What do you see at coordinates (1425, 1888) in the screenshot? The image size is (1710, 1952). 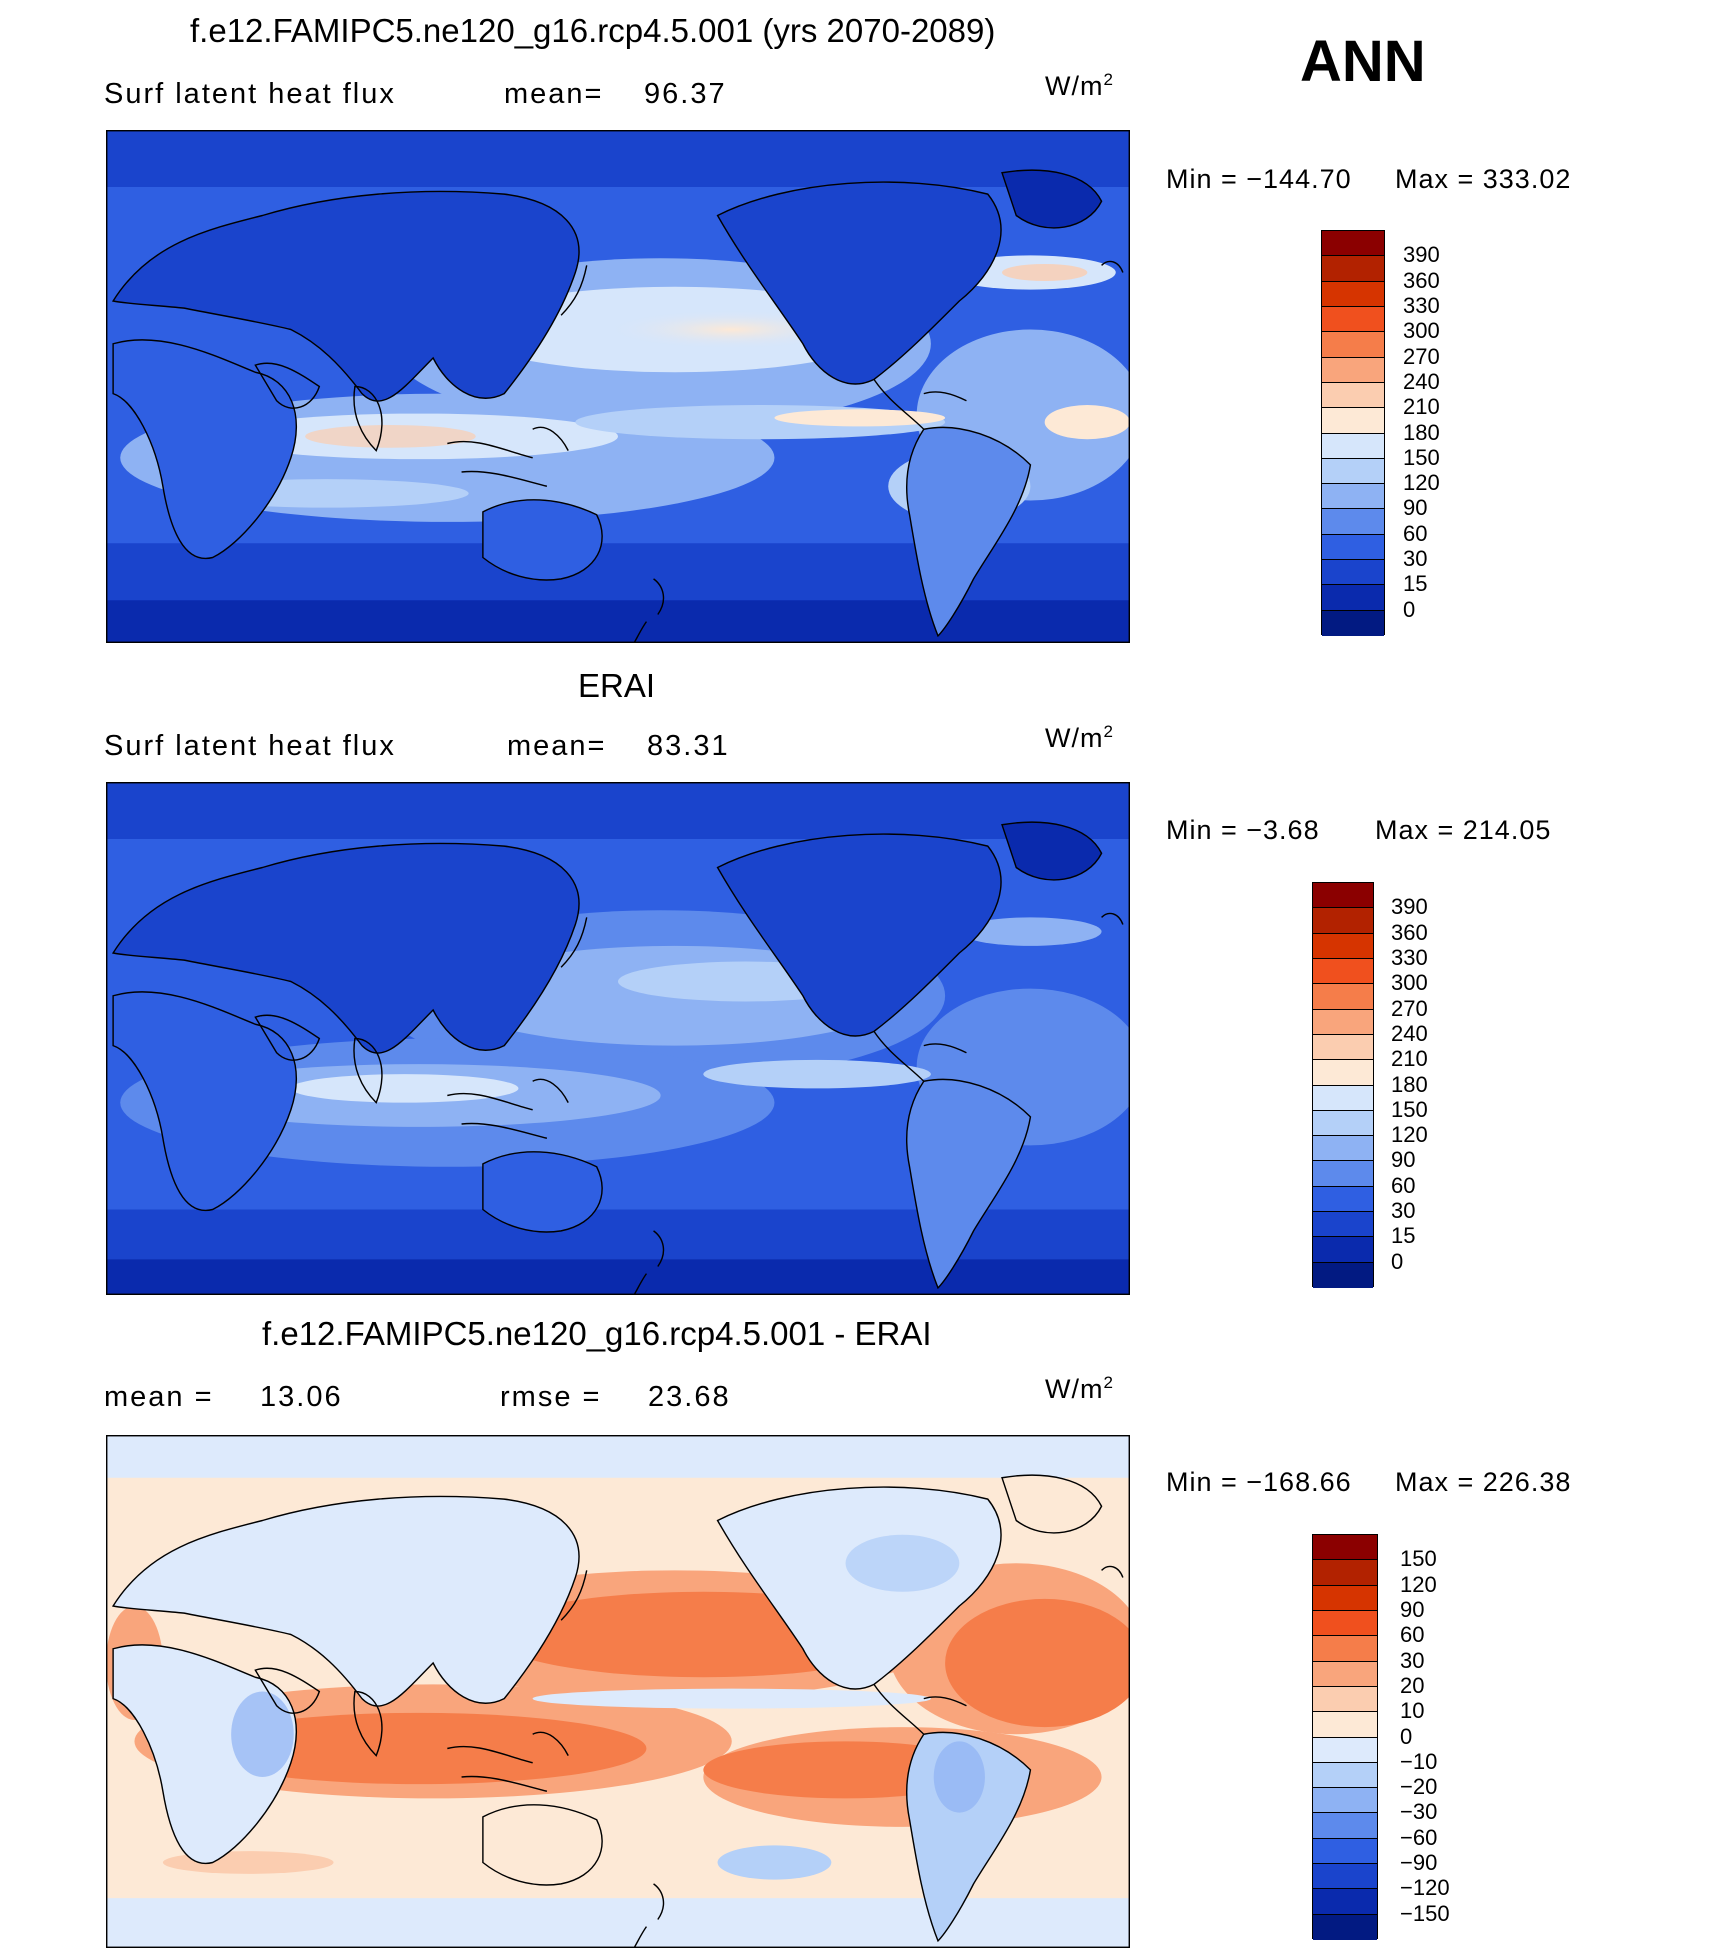 I see `colorbar-tick-label: −120` at bounding box center [1425, 1888].